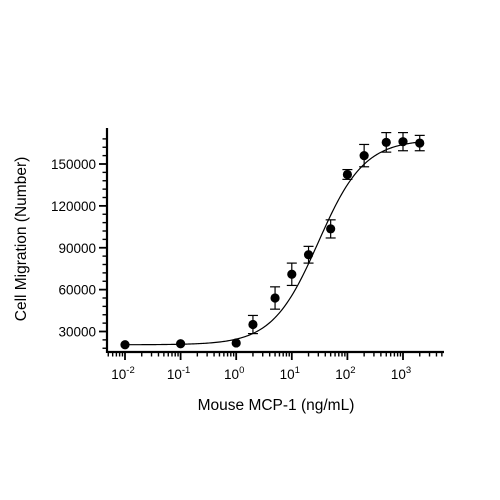 This screenshot has height=500, width=500. What do you see at coordinates (73, 206) in the screenshot?
I see `y-tick-label: 120000` at bounding box center [73, 206].